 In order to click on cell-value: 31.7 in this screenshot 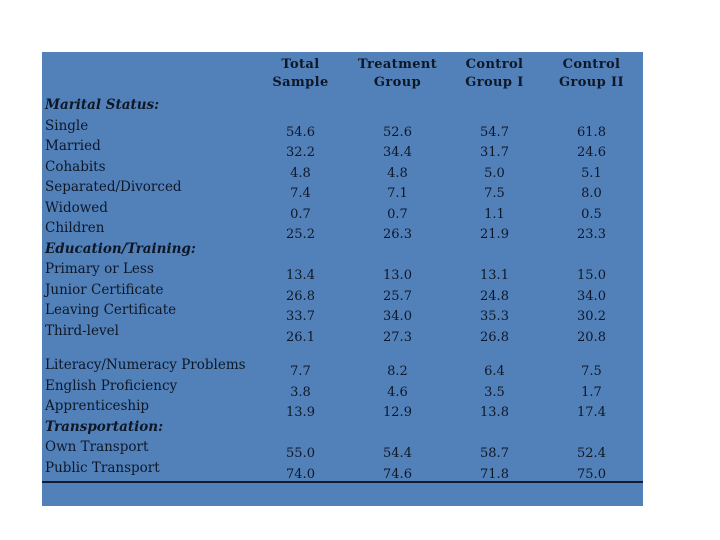, I will do `click(494, 152)`.